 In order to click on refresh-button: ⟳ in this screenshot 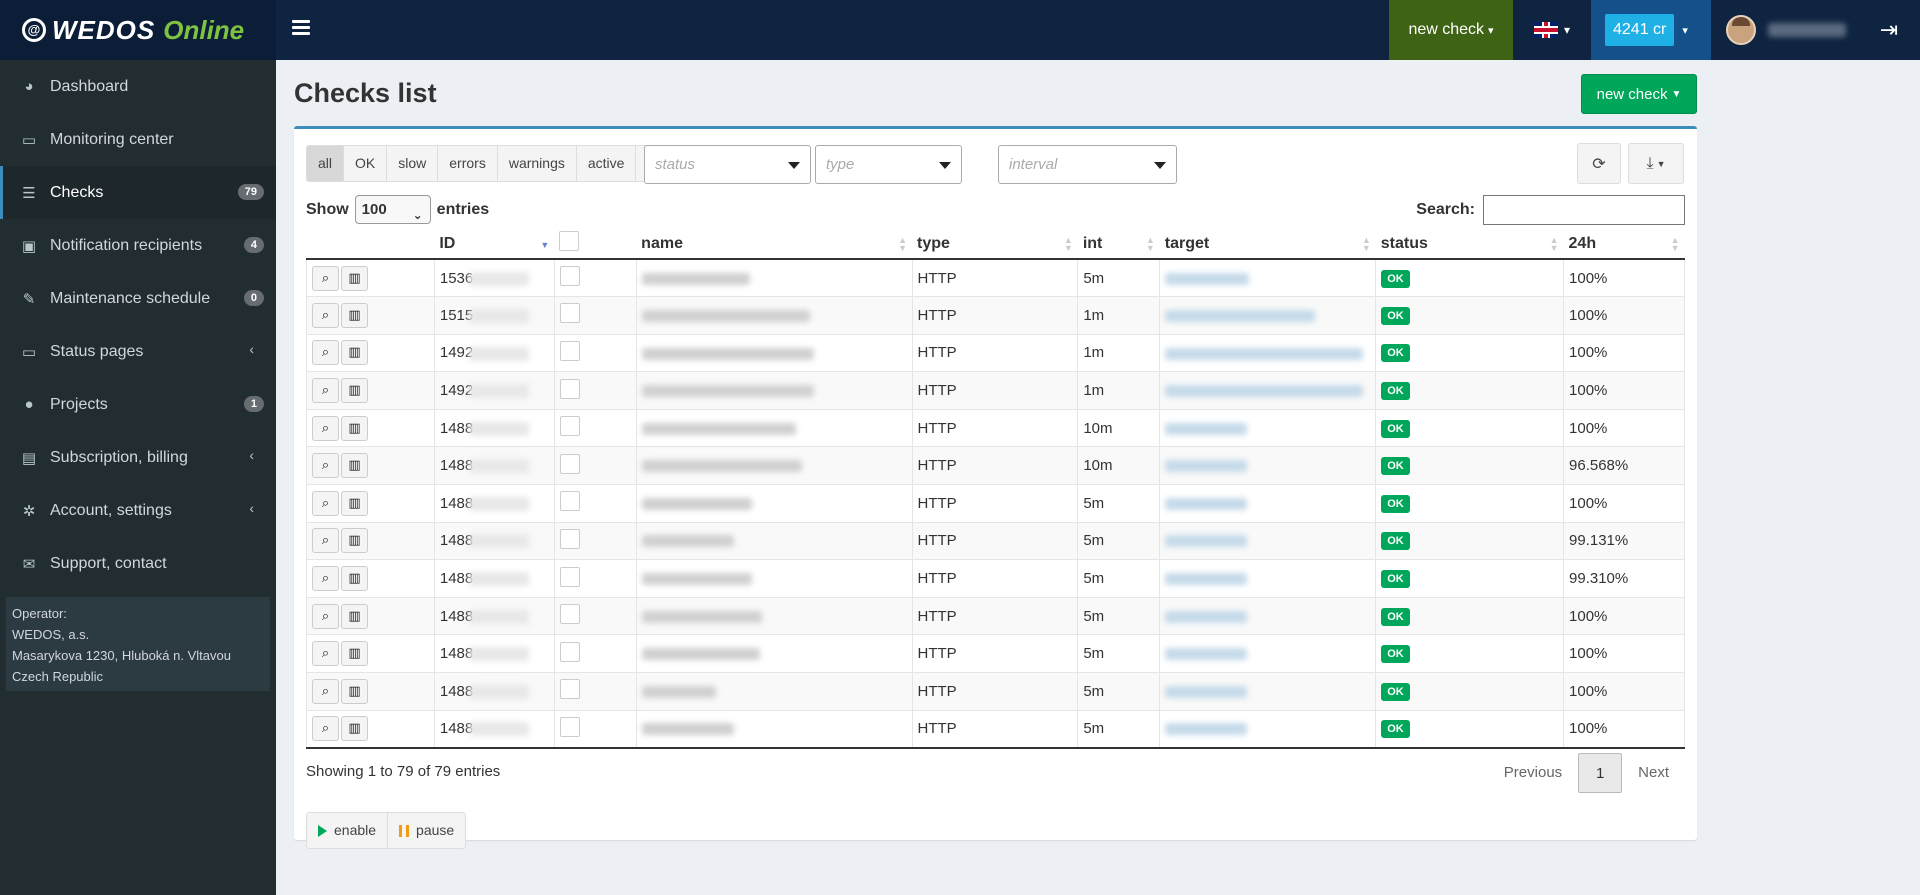, I will do `click(1599, 163)`.